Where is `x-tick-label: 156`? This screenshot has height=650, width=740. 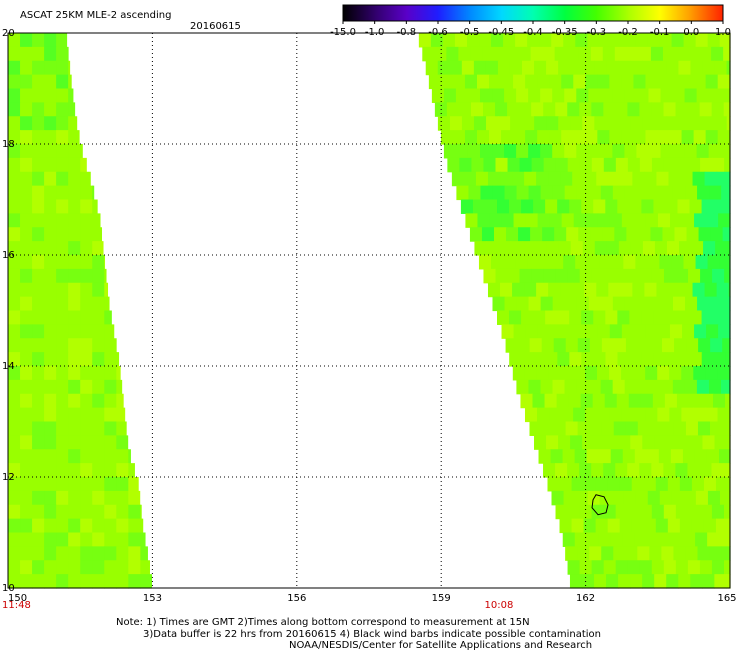 x-tick-label: 156 is located at coordinates (296, 598).